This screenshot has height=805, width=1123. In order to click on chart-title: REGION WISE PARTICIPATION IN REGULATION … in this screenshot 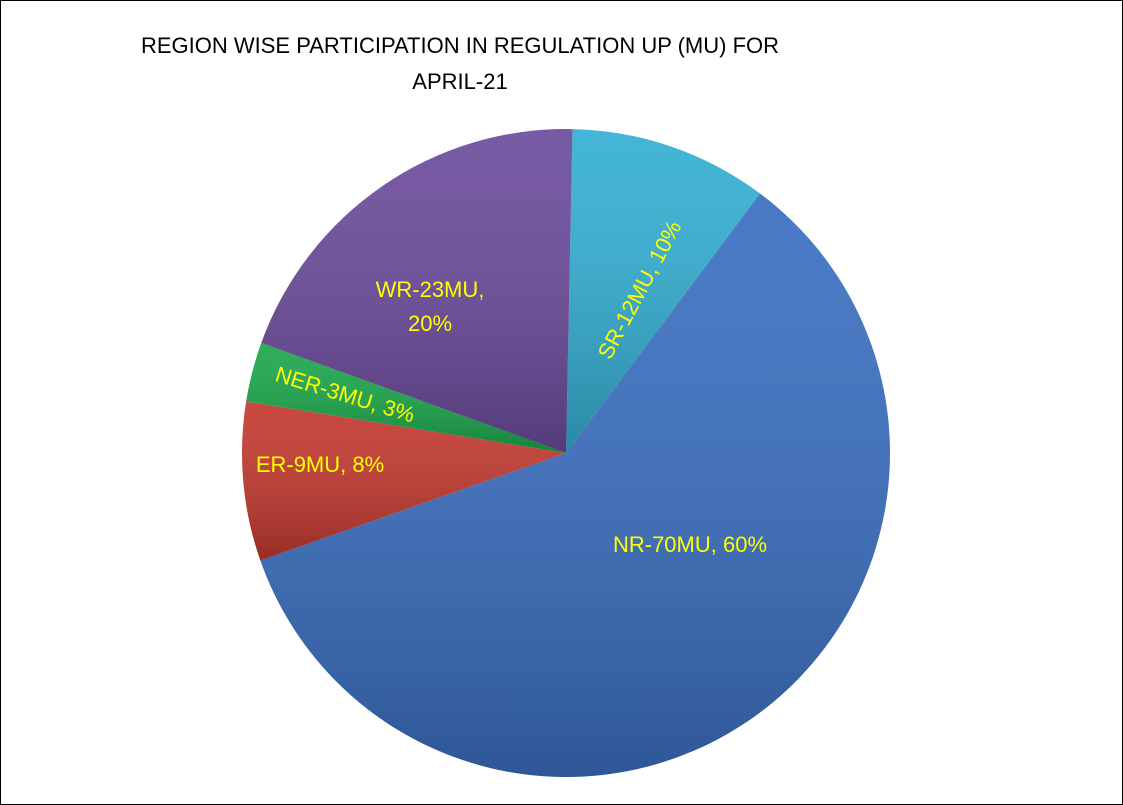, I will do `click(460, 63)`.